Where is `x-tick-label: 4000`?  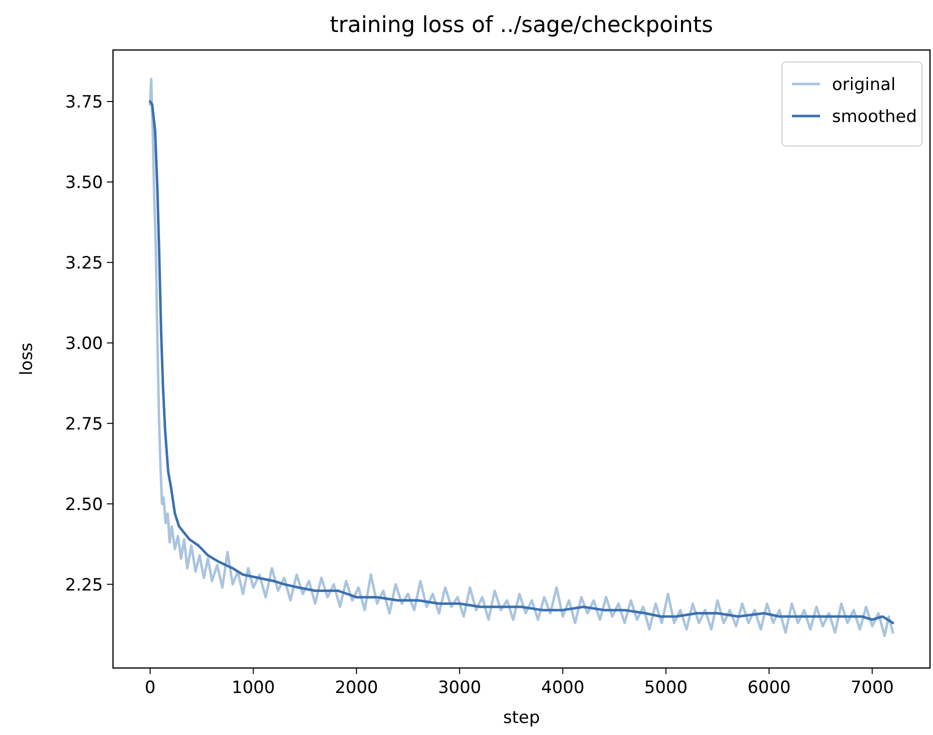 x-tick-label: 4000 is located at coordinates (562, 688).